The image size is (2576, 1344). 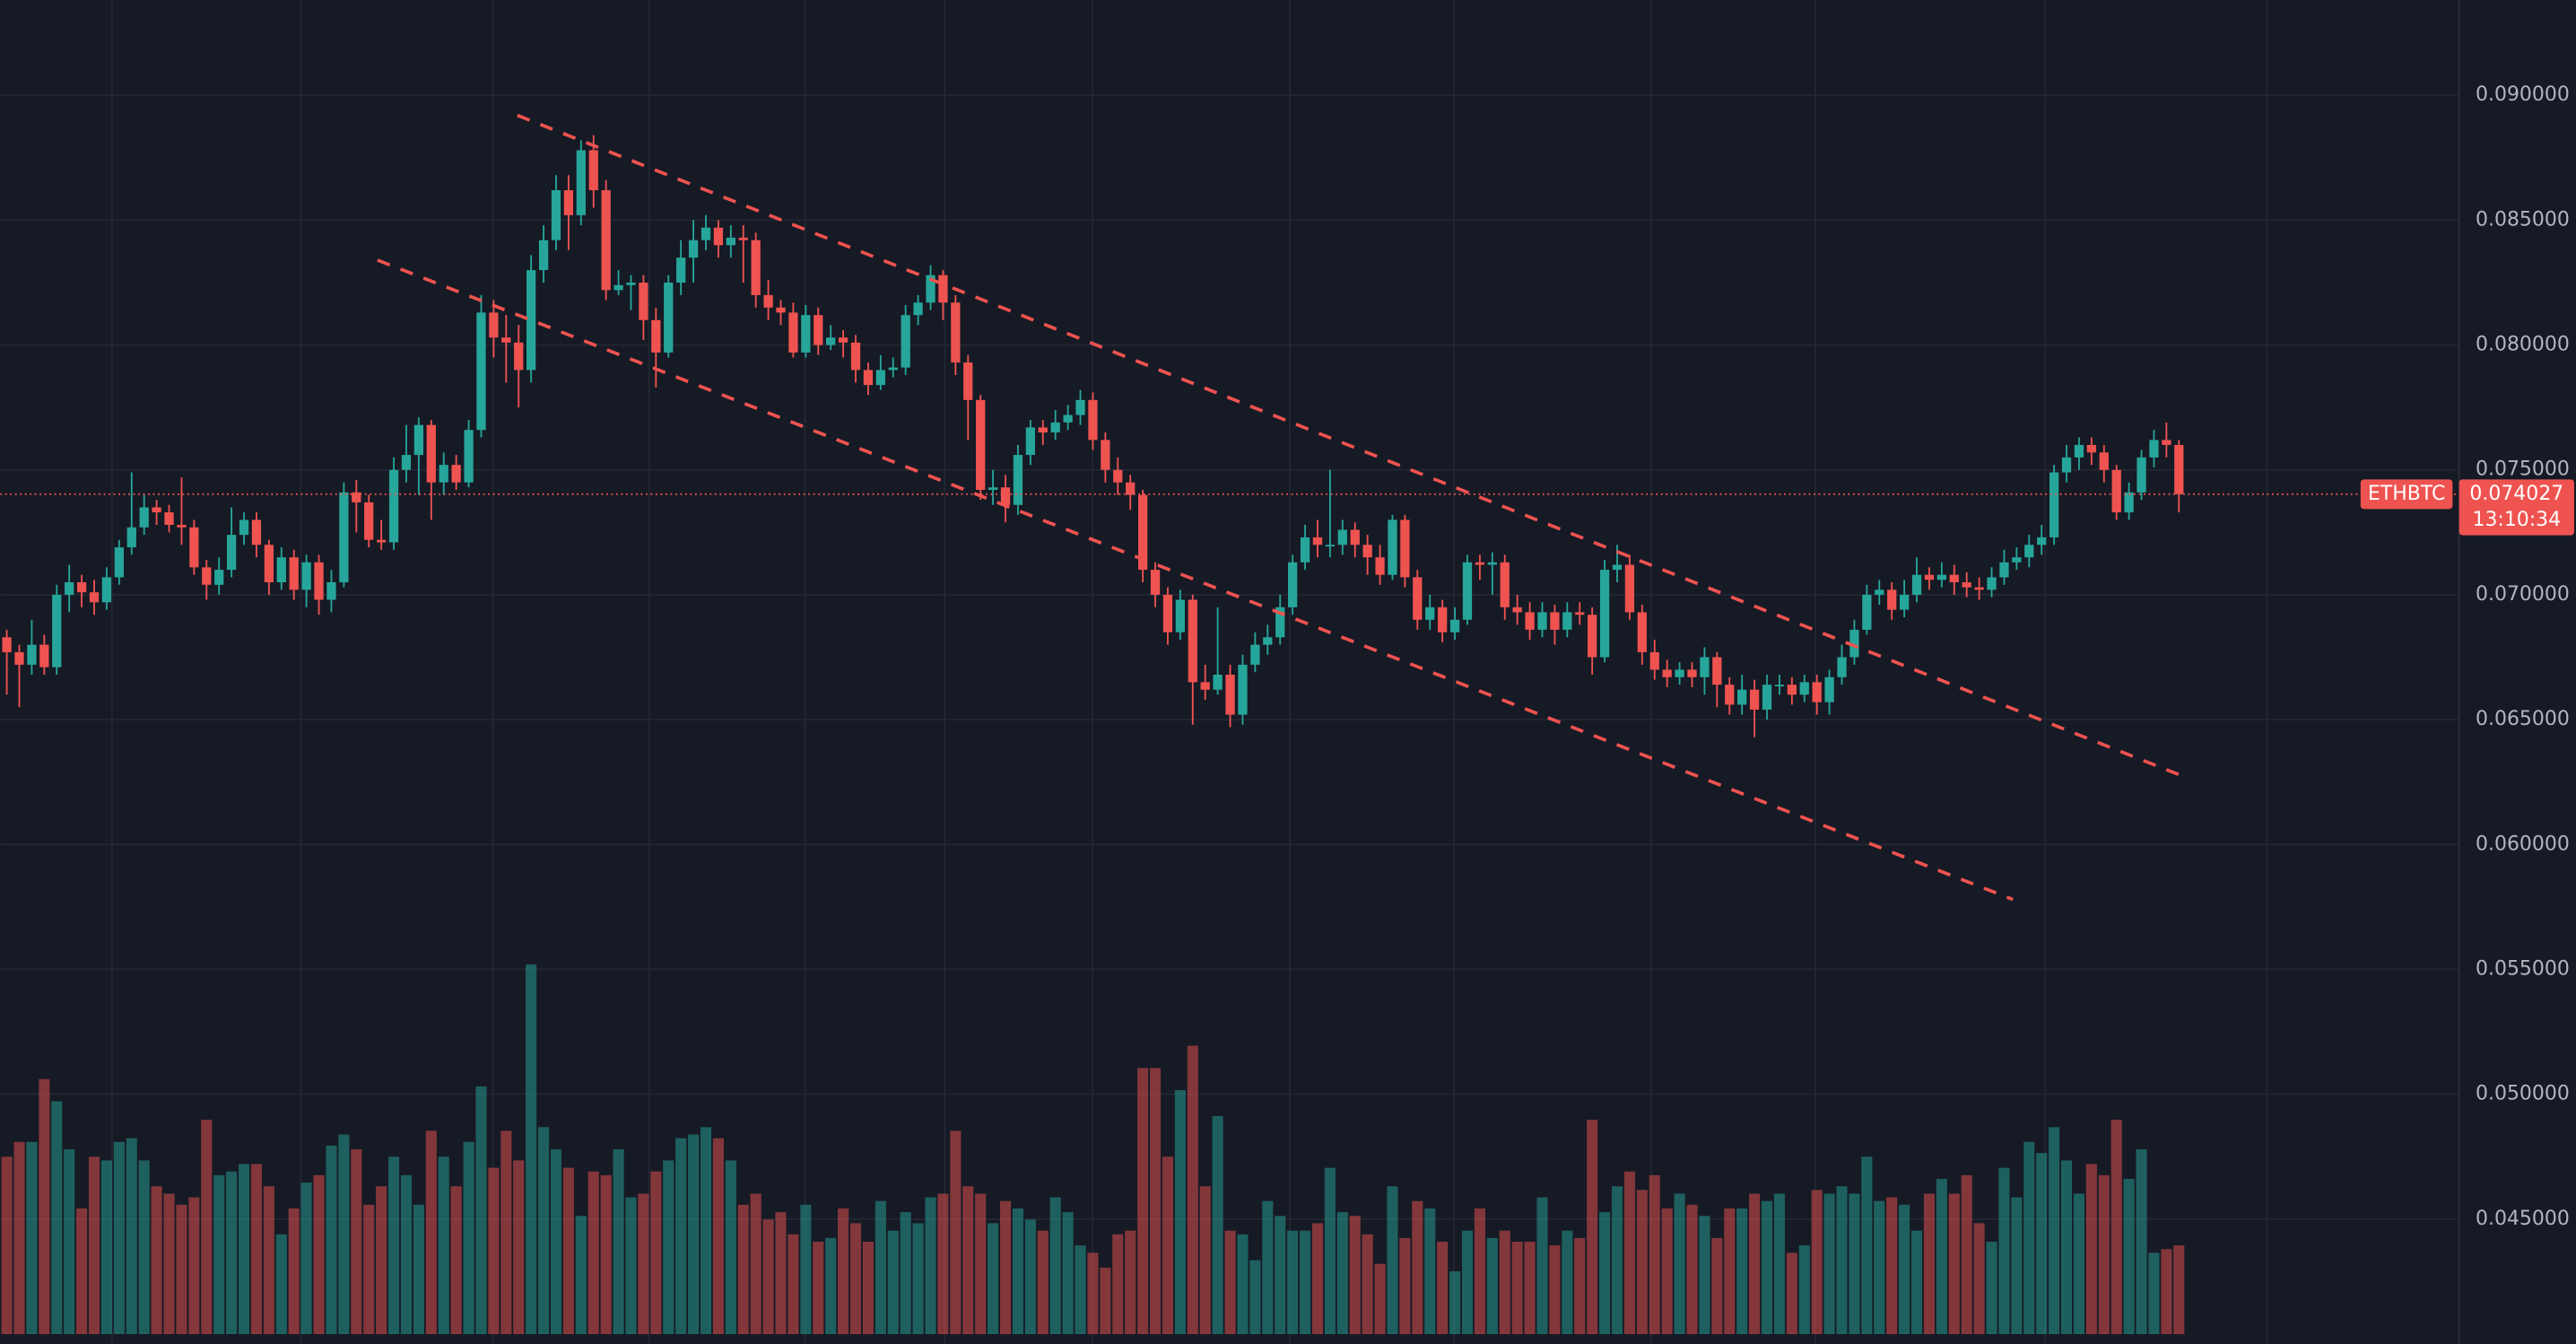 I want to click on symbol-tag, so click(x=2406, y=494).